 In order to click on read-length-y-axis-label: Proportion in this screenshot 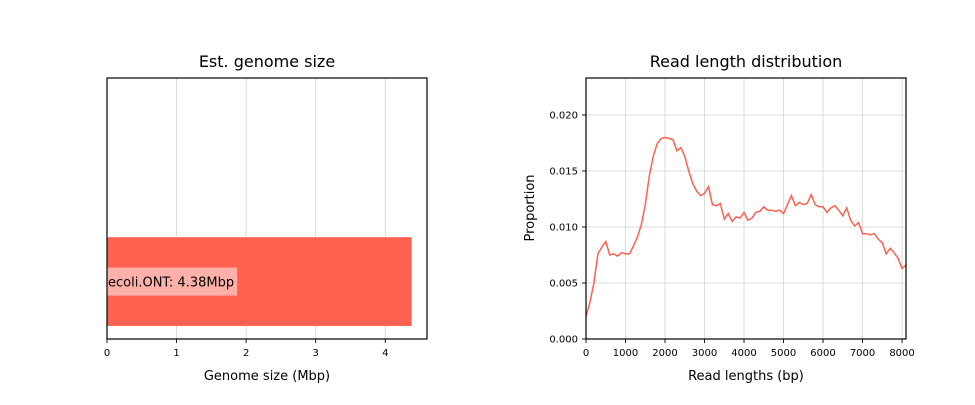, I will do `click(530, 207)`.